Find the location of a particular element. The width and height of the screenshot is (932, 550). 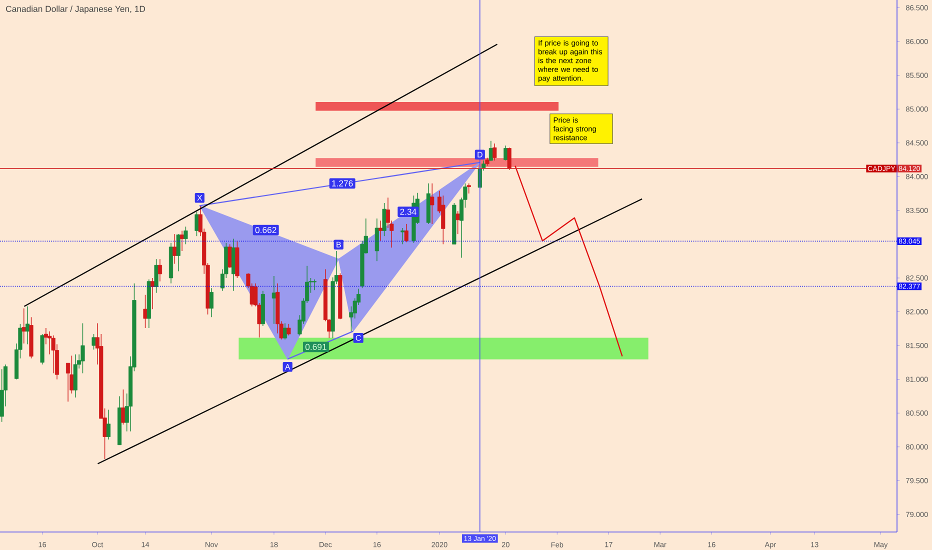

annotation: C is located at coordinates (358, 338).